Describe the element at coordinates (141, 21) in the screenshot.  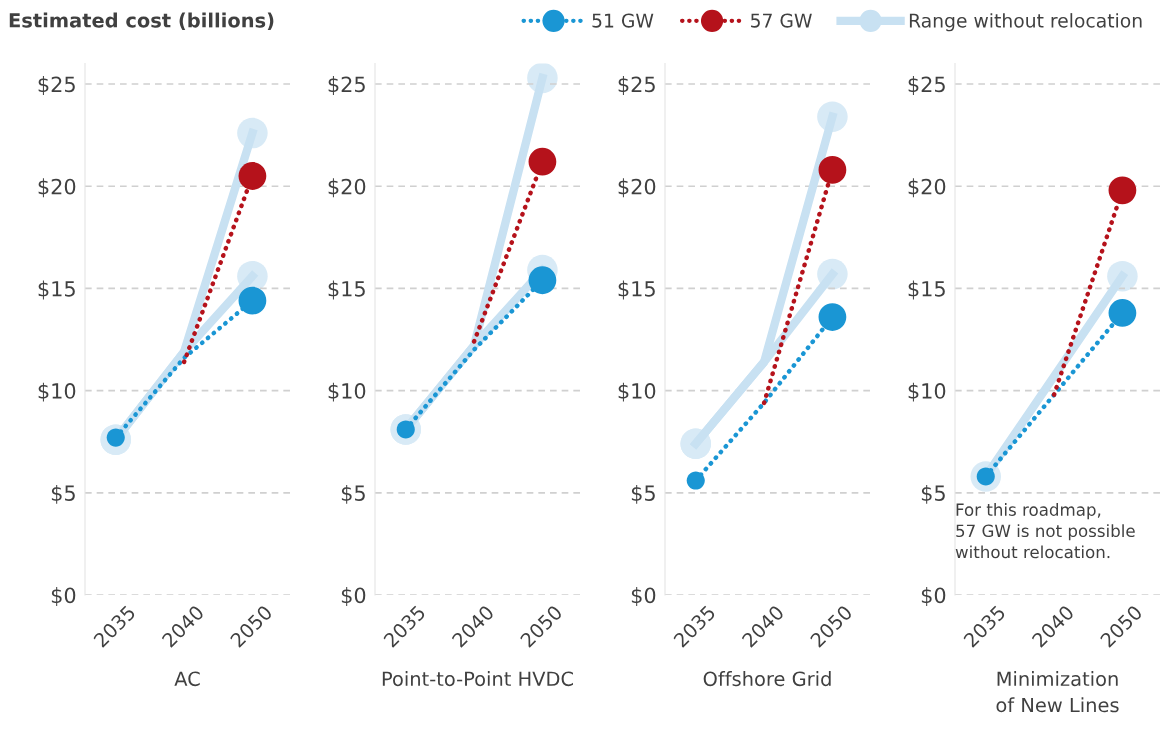
I see `chart-title: Estimated cost (billions)` at that location.